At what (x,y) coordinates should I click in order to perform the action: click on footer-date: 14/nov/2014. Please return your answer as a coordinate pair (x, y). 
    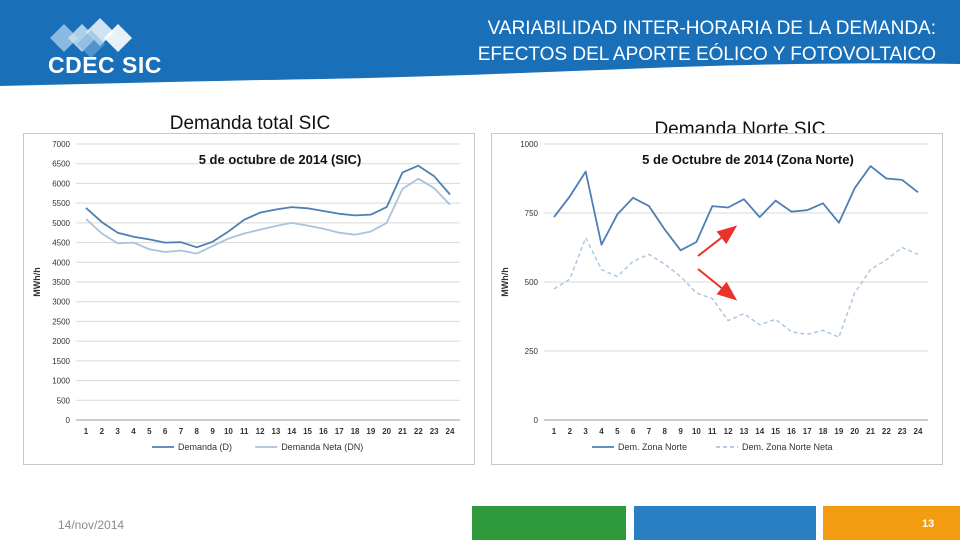
    Looking at the image, I should click on (91, 525).